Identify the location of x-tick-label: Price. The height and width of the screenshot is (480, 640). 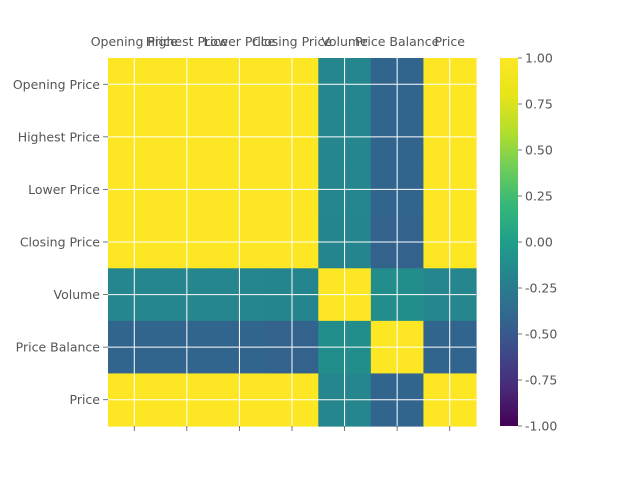
(449, 41).